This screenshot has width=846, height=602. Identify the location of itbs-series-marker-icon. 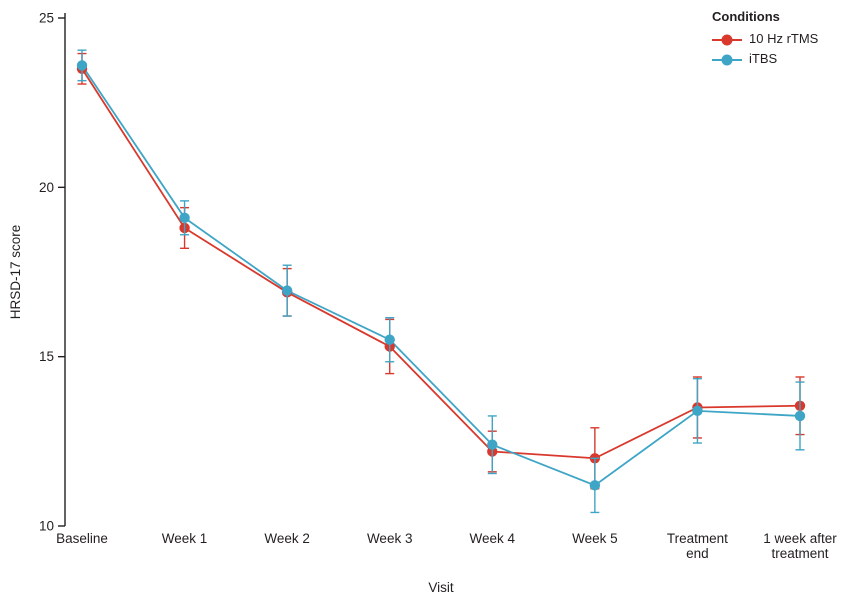
(727, 59).